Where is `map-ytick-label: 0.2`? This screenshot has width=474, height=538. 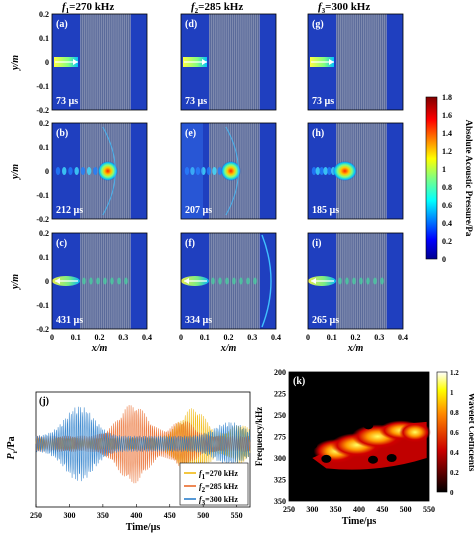
map-ytick-label: 0.2 is located at coordinates (44, 123).